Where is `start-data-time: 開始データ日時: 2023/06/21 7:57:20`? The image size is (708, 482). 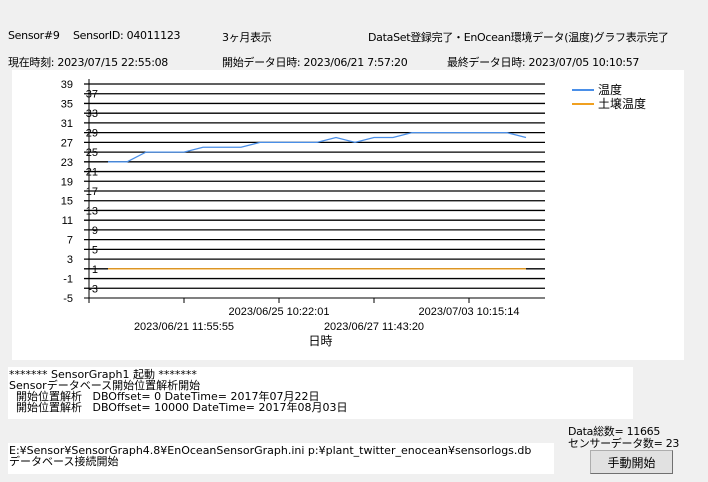 start-data-time: 開始データ日時: 2023/06/21 7:57:20 is located at coordinates (315, 62).